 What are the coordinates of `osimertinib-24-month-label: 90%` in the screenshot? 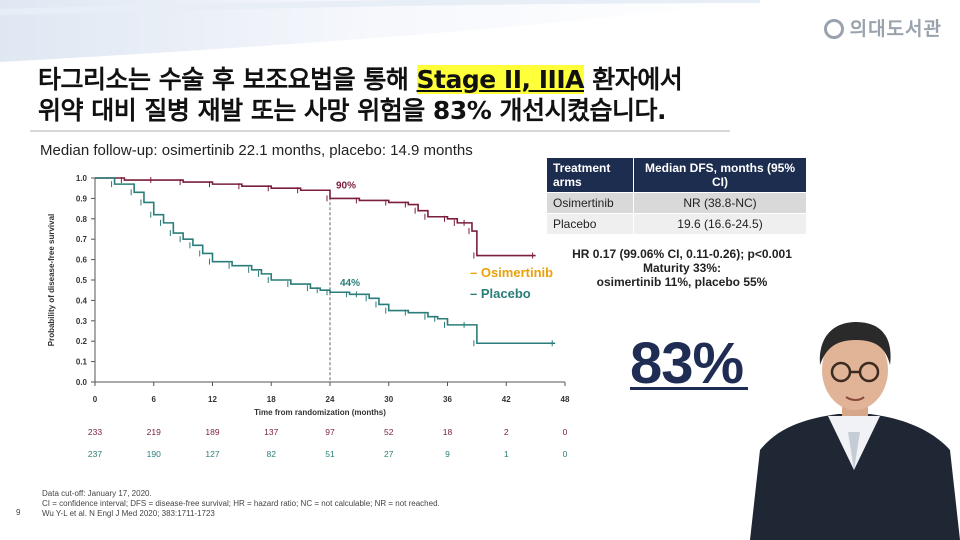 It's located at (346, 185).